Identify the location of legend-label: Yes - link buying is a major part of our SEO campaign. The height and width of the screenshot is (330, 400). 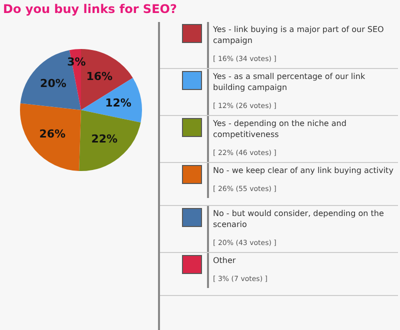
(299, 35).